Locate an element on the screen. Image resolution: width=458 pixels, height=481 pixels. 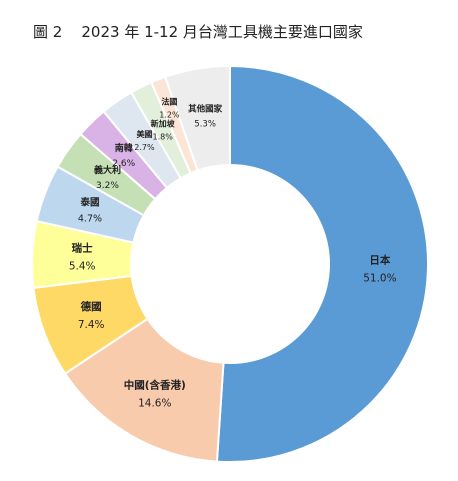
slice-label: 法國 is located at coordinates (169, 102).